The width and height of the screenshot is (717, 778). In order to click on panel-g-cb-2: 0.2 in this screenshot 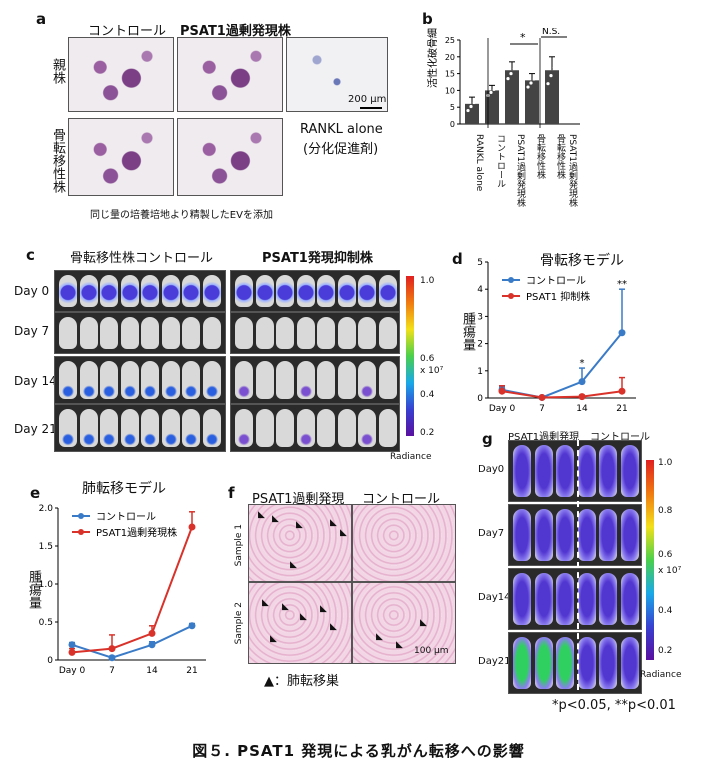, I will do `click(665, 651)`.